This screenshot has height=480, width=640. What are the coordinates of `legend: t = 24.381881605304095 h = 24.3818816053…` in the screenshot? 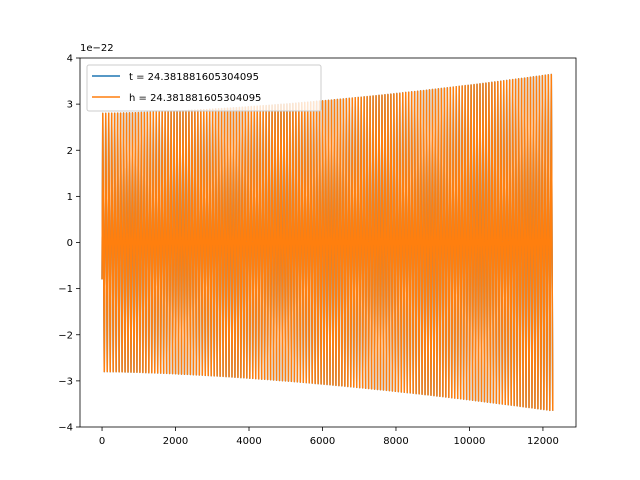 It's located at (204, 88).